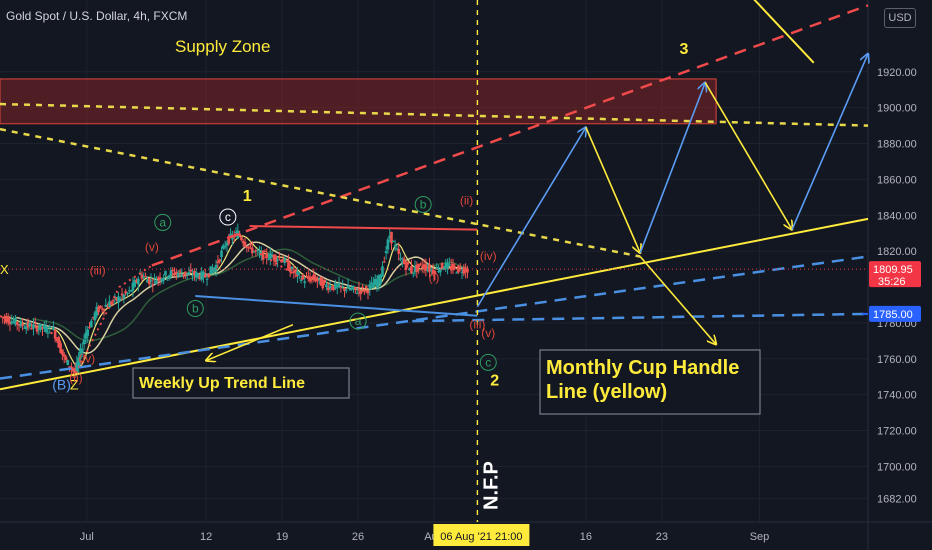 This screenshot has height=550, width=932. I want to click on moving-average-slow, so click(249, 295).